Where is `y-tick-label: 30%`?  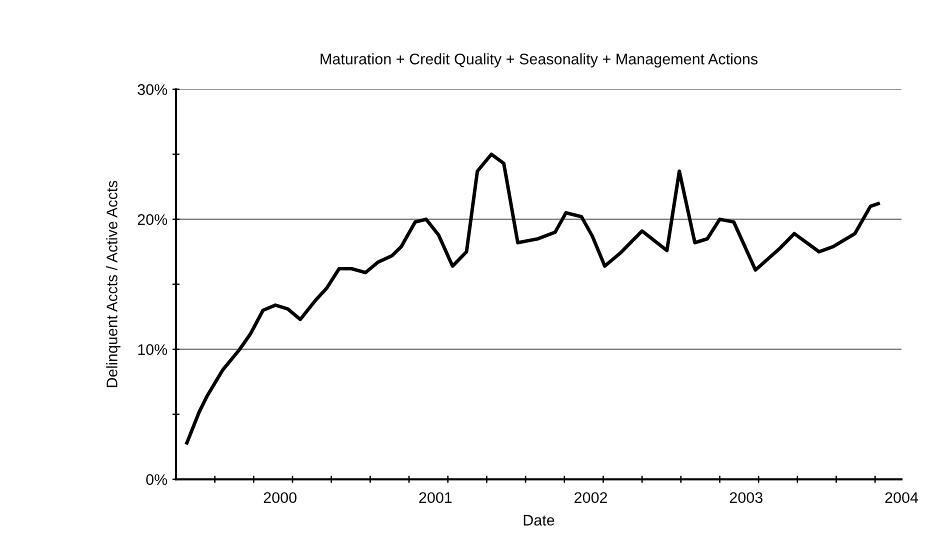
y-tick-label: 30% is located at coordinates (153, 89).